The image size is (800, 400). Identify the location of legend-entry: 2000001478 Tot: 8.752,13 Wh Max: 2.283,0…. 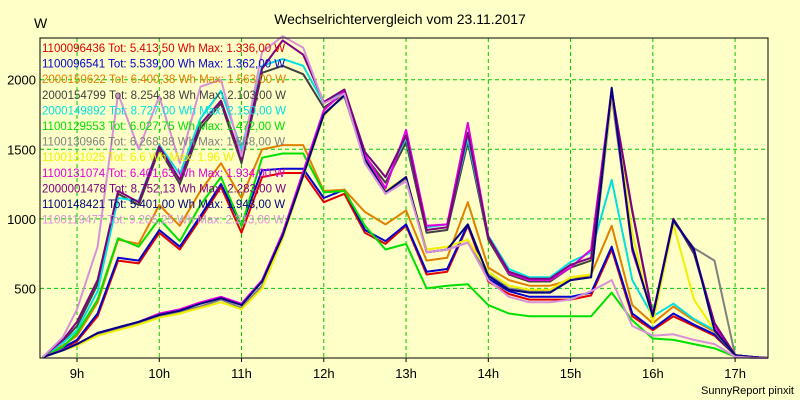
(164, 189).